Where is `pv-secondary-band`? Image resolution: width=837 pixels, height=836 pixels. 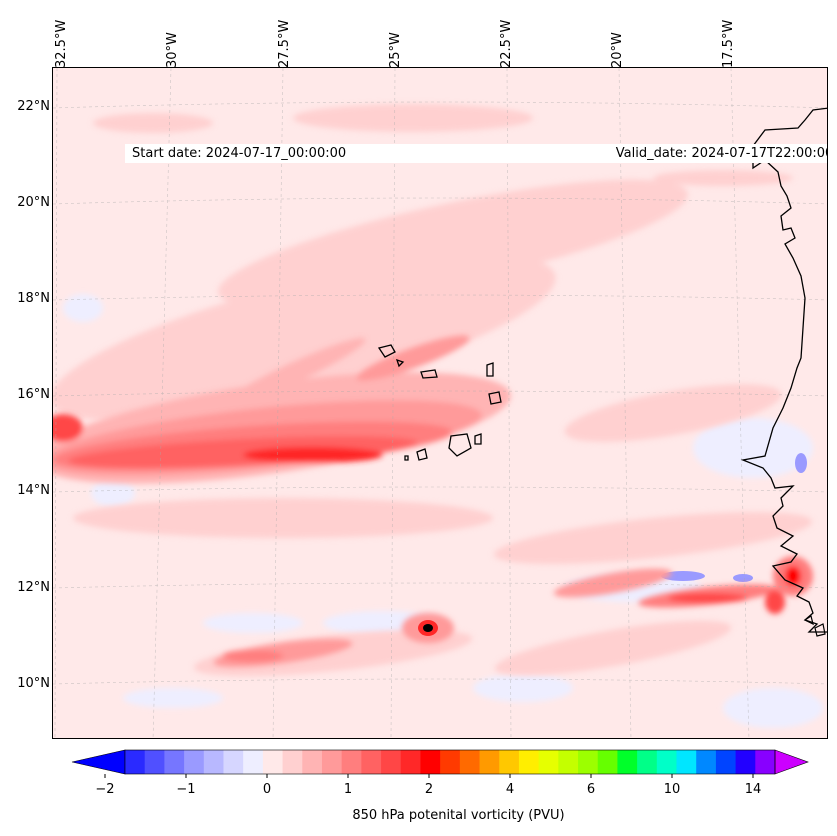 pv-secondary-band is located at coordinates (513, 611).